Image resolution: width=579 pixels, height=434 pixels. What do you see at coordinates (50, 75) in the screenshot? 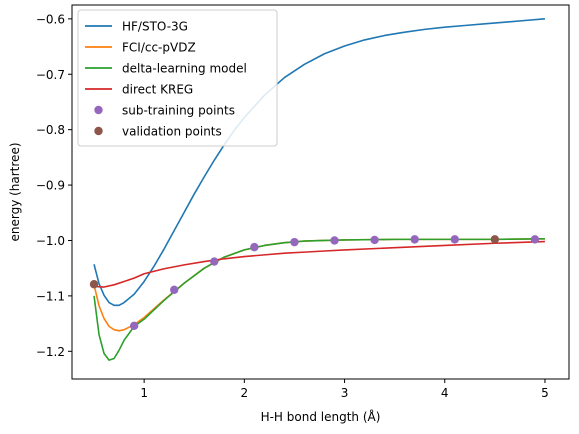
I see `y-tick-label: −0.7` at bounding box center [50, 75].